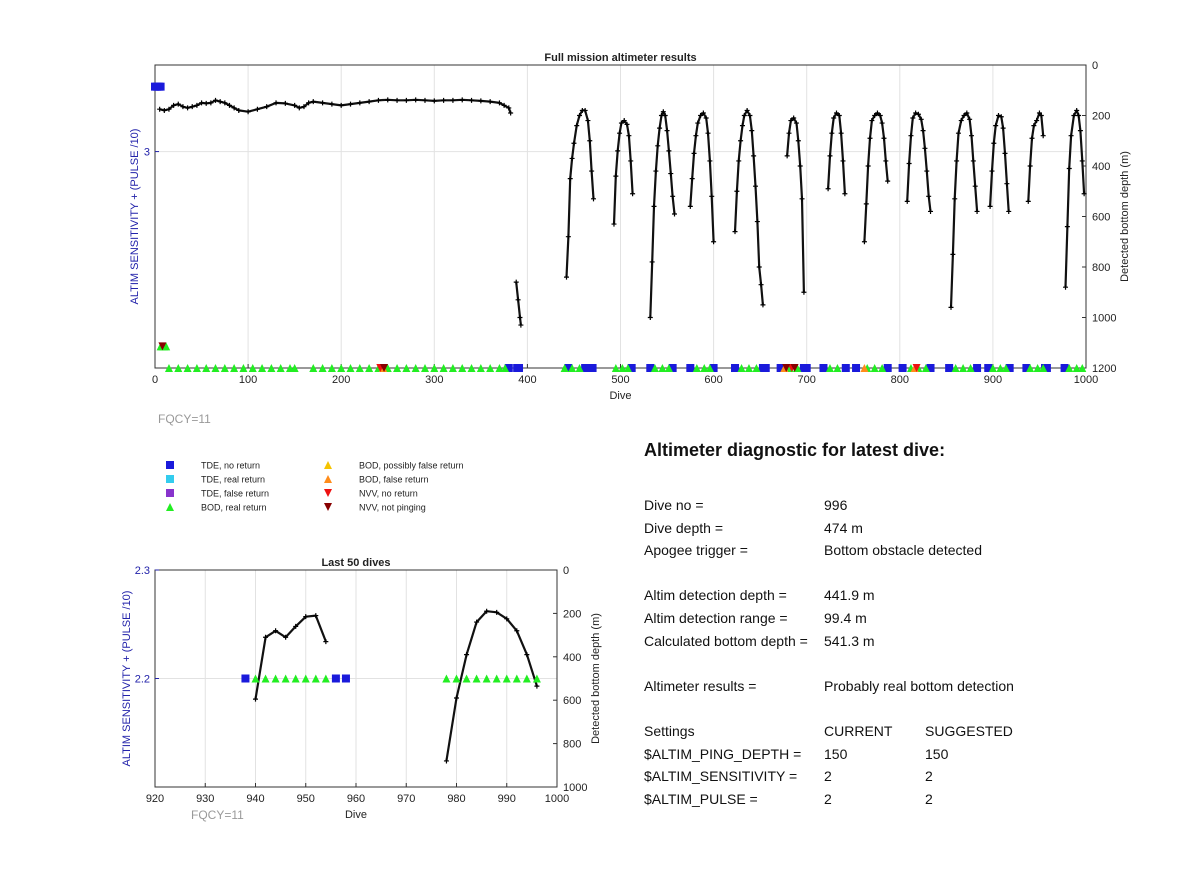  Describe the element at coordinates (255, 799) in the screenshot. I see `x-tick-label: 940` at that location.